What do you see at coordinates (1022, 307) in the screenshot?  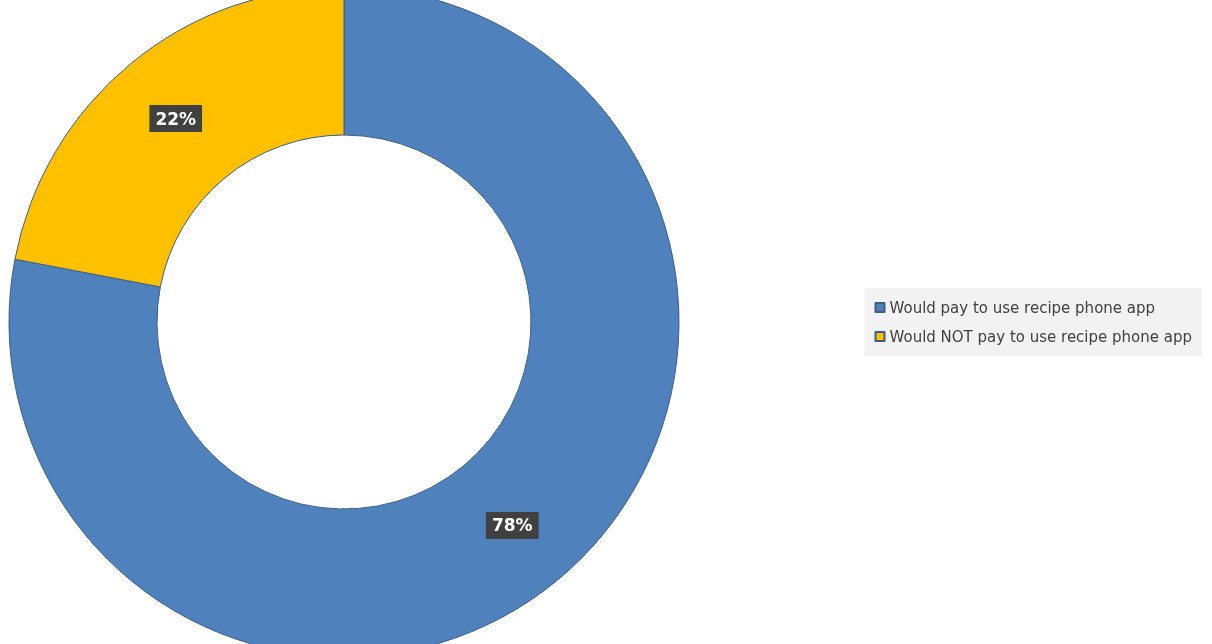 I see `legend-label: Would pay to use recipe phone app` at bounding box center [1022, 307].